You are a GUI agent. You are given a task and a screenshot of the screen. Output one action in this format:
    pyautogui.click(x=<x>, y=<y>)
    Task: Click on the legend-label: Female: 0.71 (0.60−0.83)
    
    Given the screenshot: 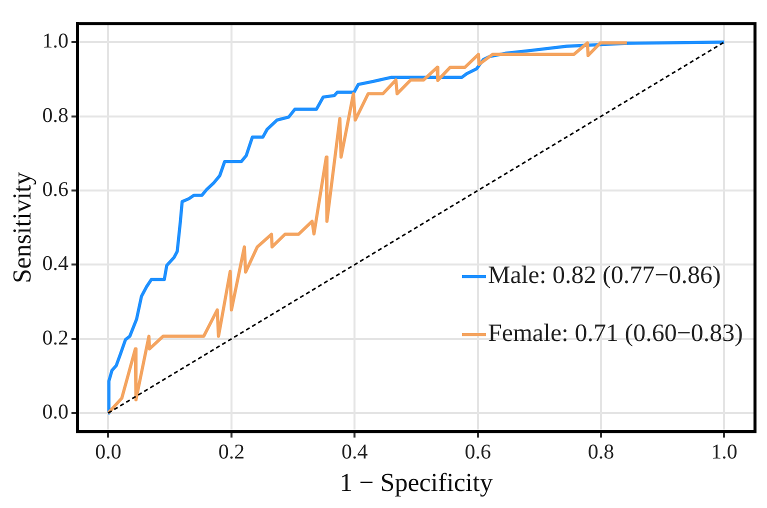 What is the action you would take?
    pyautogui.click(x=615, y=334)
    